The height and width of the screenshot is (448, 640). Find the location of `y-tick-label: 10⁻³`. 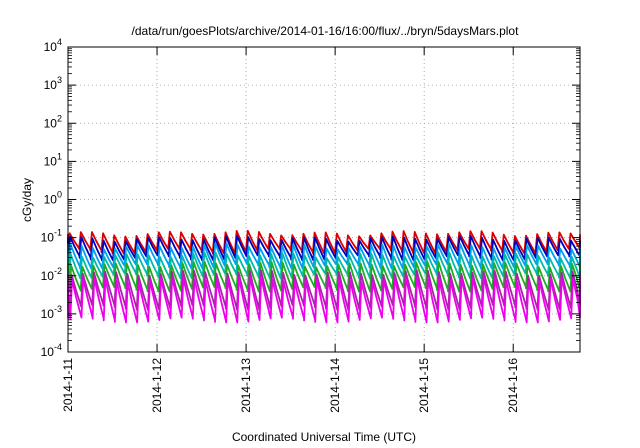

y-tick-label: 10⁻³ is located at coordinates (51, 312).